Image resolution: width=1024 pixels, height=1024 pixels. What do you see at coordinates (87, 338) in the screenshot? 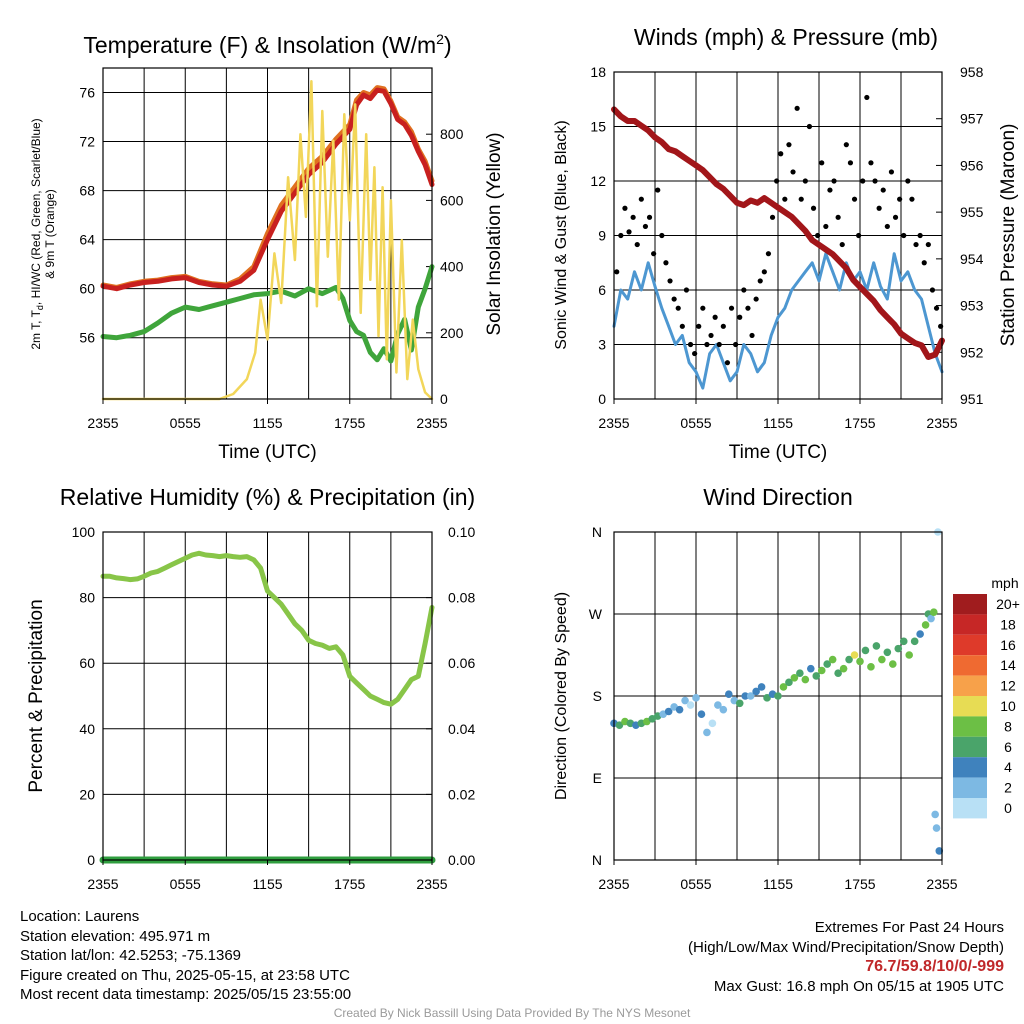
I see `y-tick-label: 56` at bounding box center [87, 338].